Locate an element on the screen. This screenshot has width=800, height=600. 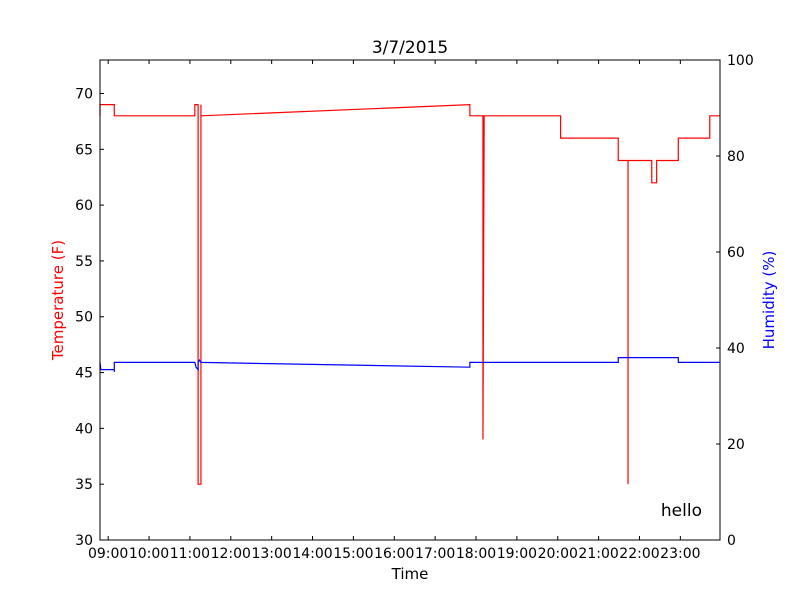
y-left-tick-label: 70 is located at coordinates (84, 94).